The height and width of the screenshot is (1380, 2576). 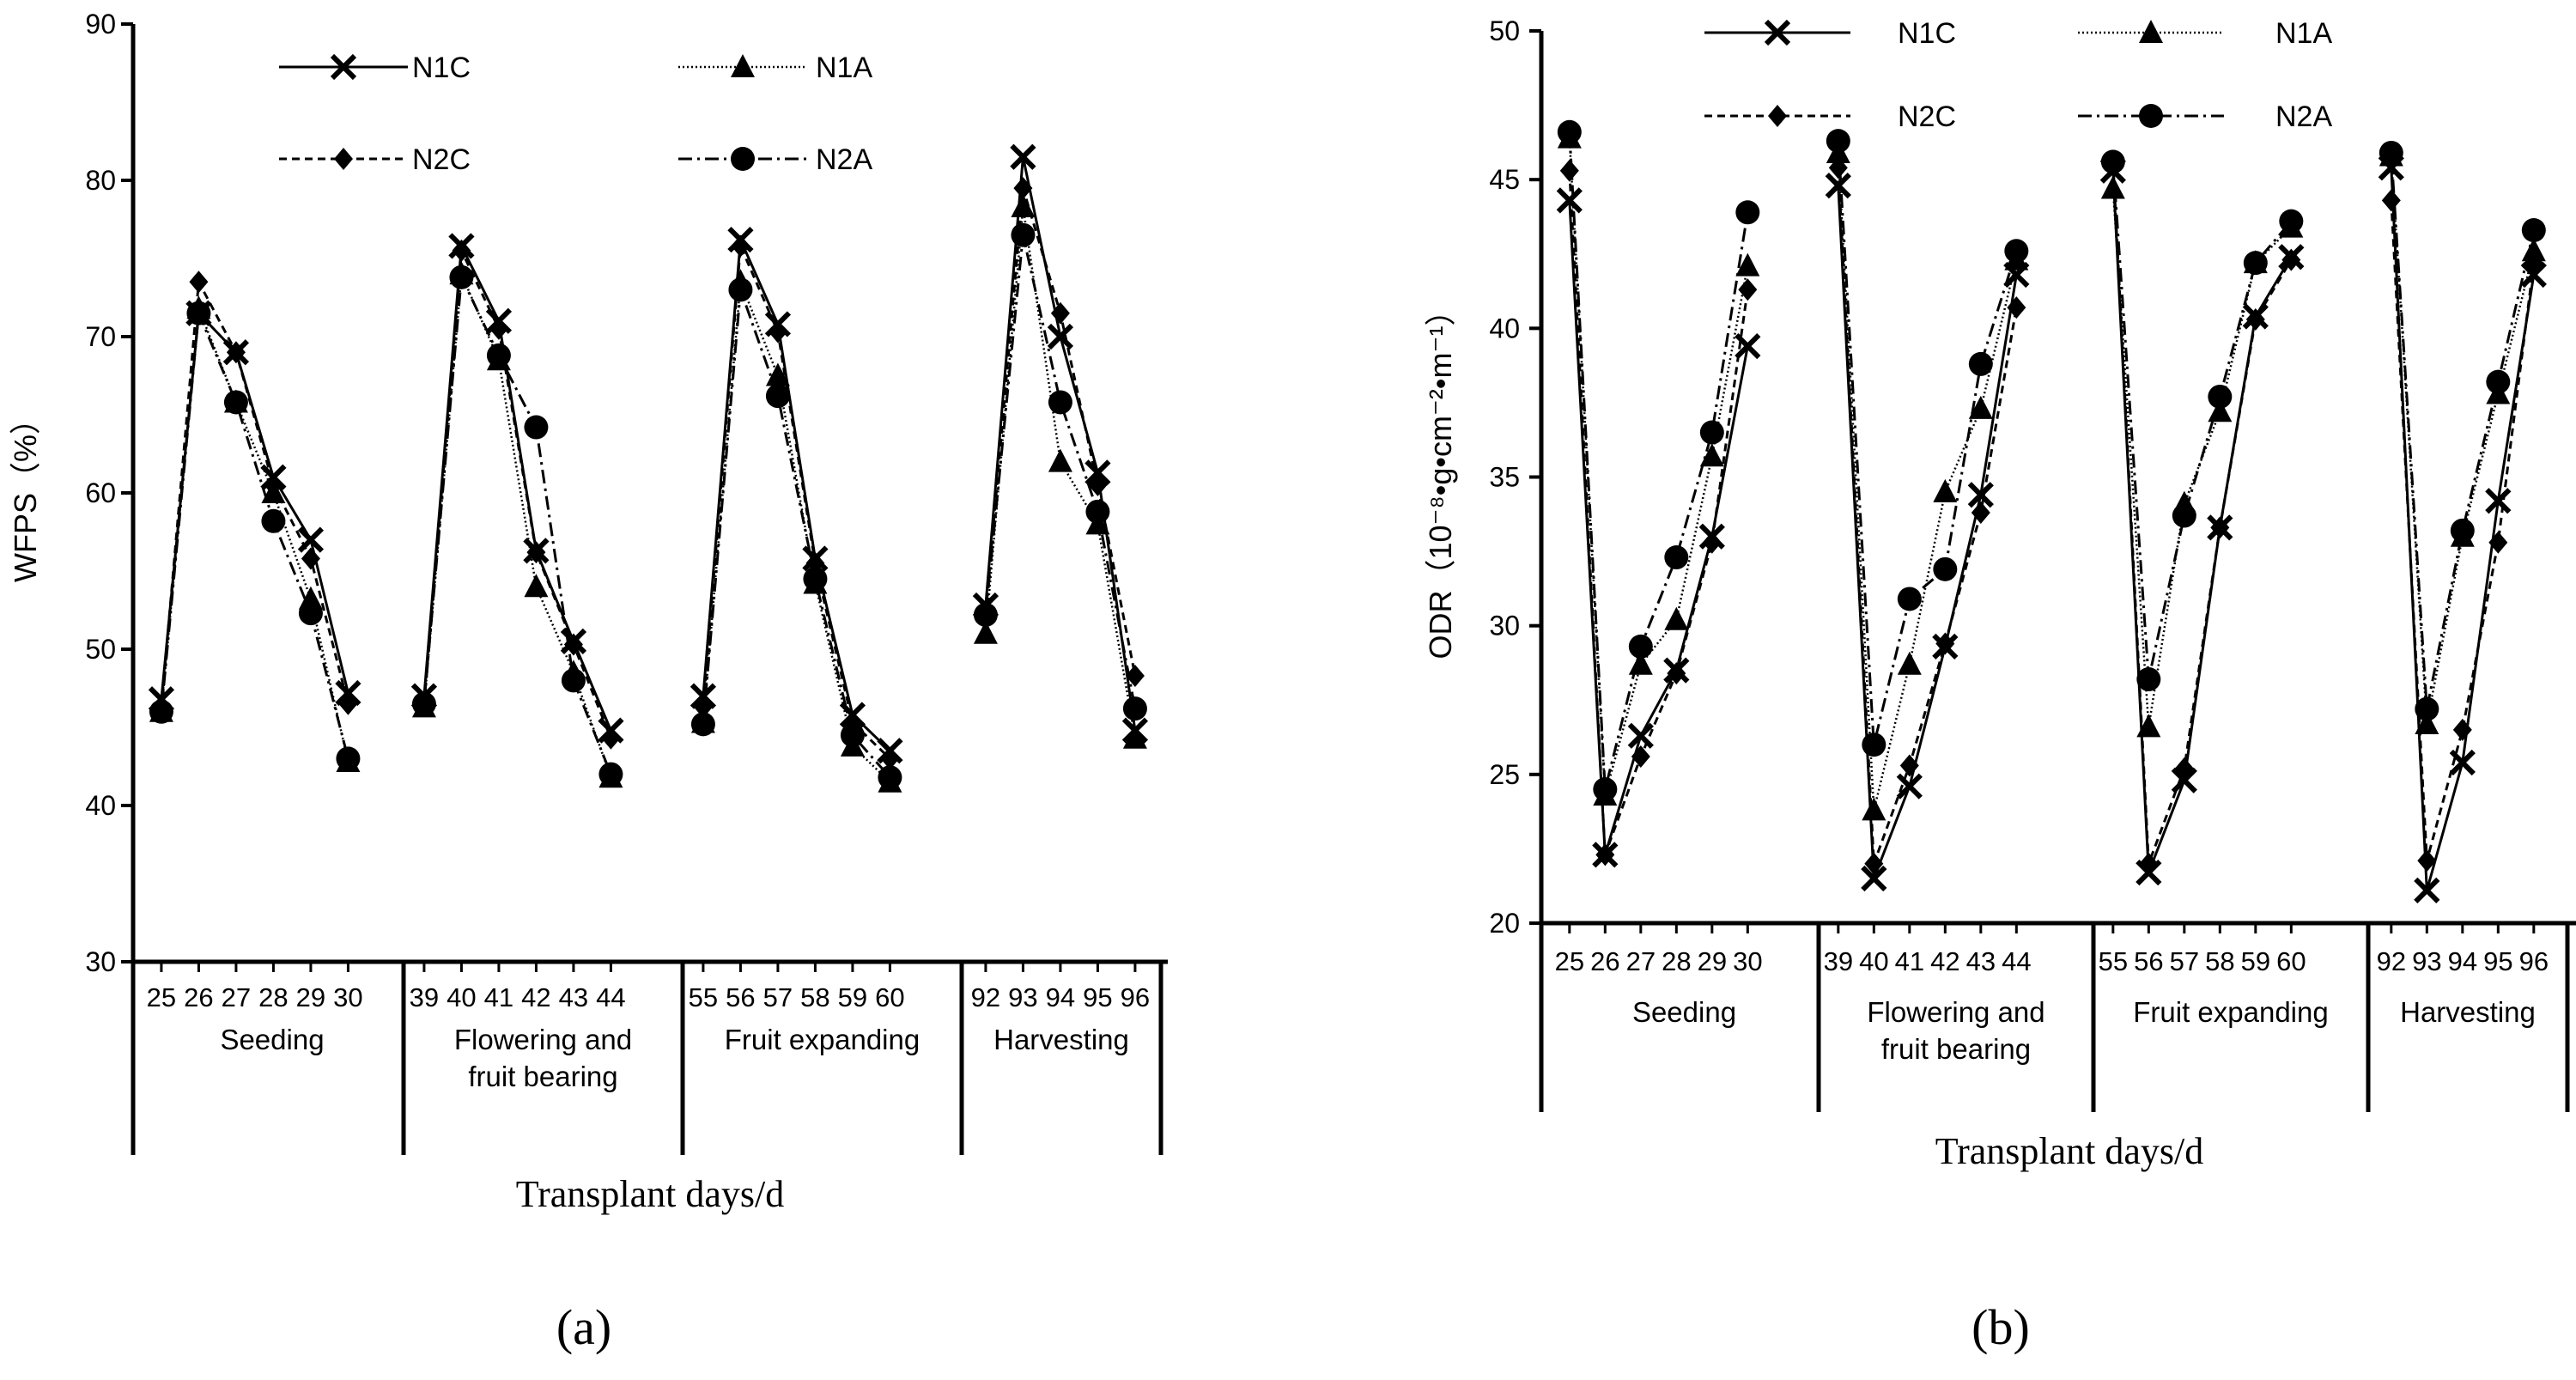 What do you see at coordinates (1504, 179) in the screenshot?
I see `y-tick-label: 45` at bounding box center [1504, 179].